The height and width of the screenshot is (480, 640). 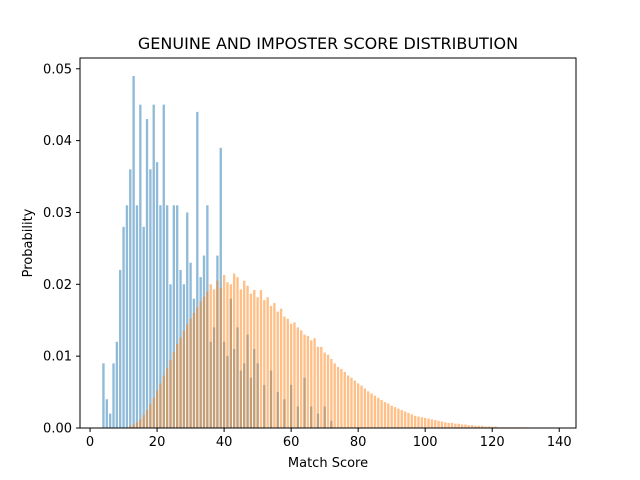 What do you see at coordinates (329, 439) in the screenshot?
I see `x-axis: 0 20 40 60 80 100 120 140` at bounding box center [329, 439].